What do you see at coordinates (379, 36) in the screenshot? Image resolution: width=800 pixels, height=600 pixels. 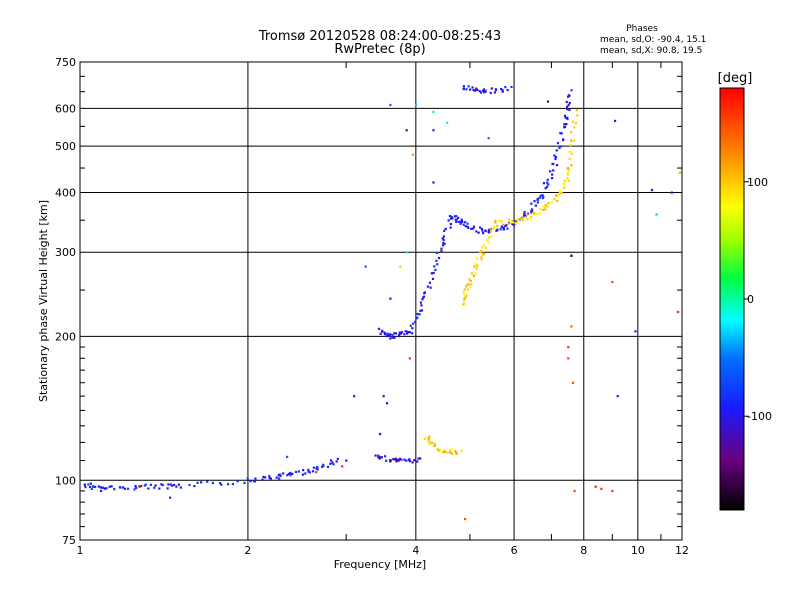 I see `chart-title: Tromsø 20120528 08:24:00-08:25:43` at bounding box center [379, 36].